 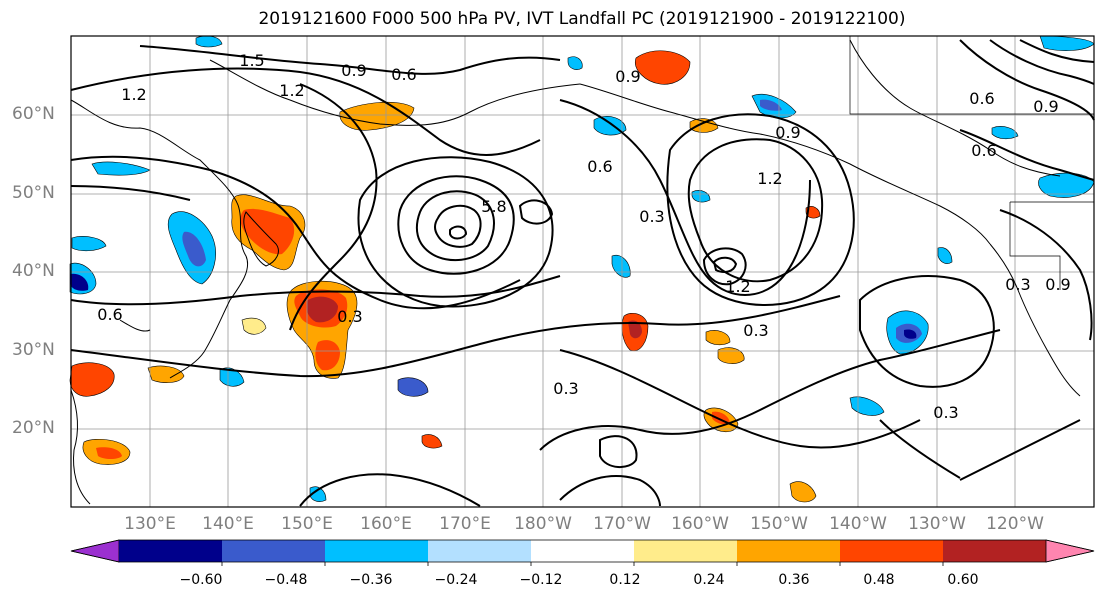 What do you see at coordinates (251, 60) in the screenshot?
I see `contour-label: 1.5` at bounding box center [251, 60].